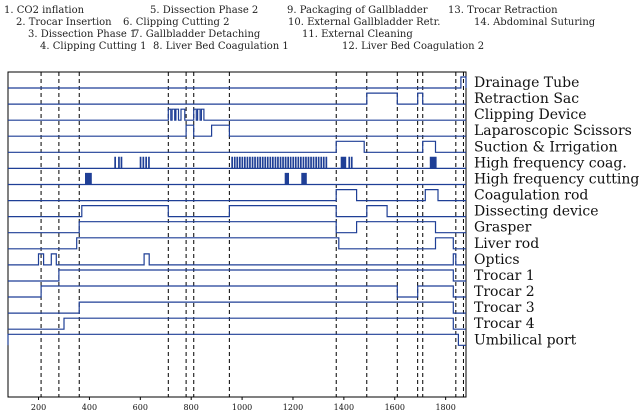 The height and width of the screenshot is (414, 640). I want to click on series-label: Grasper, so click(503, 228).